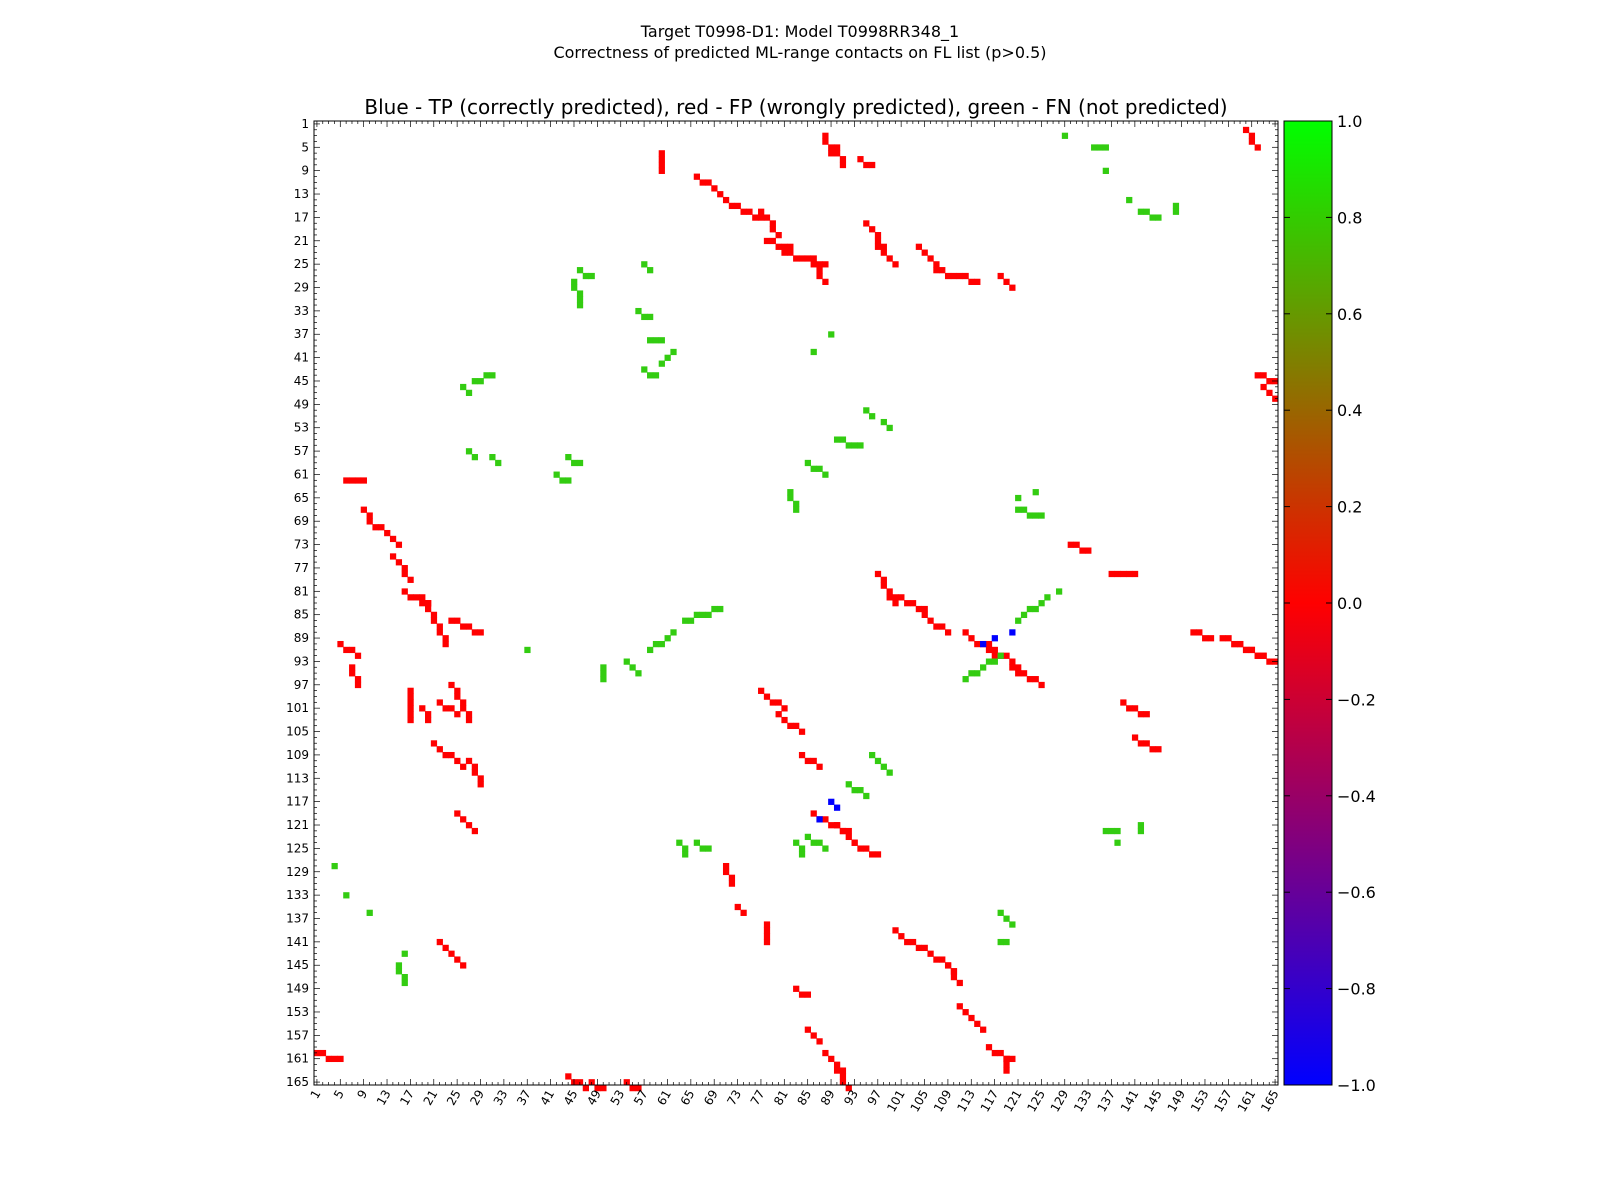  I want to click on y-tick-label: 105, so click(297, 732).